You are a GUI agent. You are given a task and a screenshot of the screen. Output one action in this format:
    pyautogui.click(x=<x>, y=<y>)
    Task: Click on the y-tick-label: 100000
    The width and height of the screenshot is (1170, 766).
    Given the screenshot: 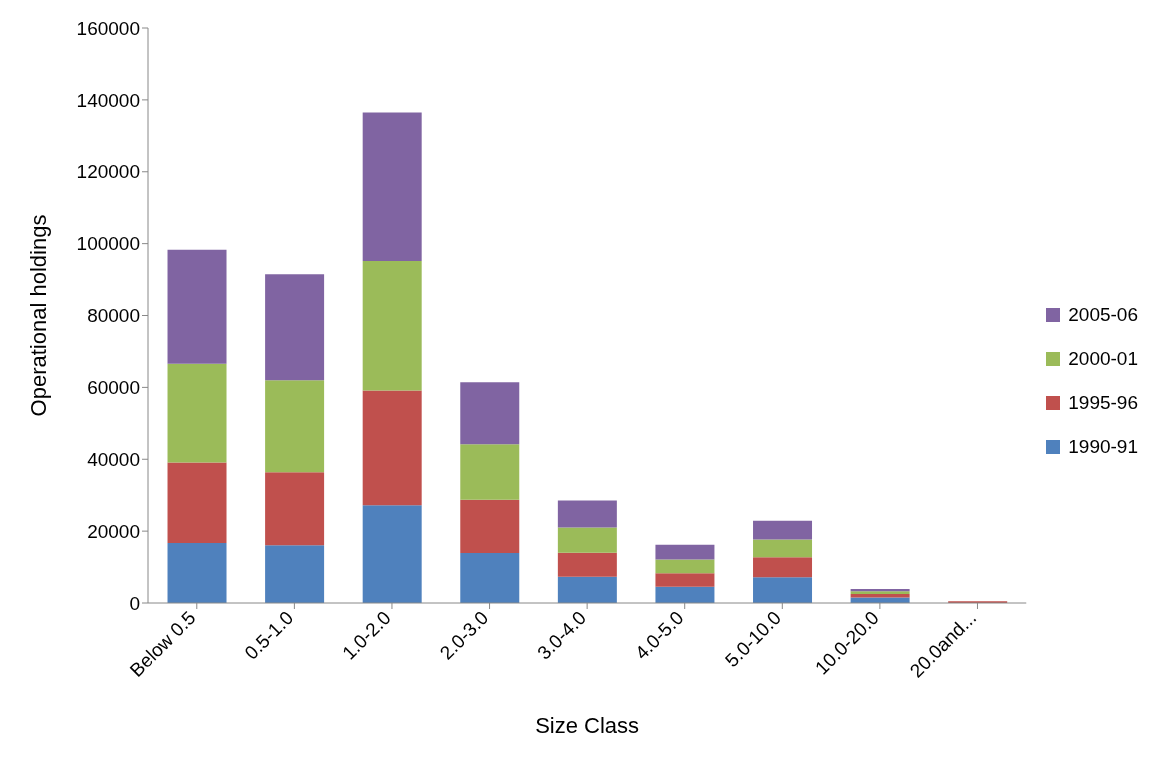 What is the action you would take?
    pyautogui.click(x=108, y=244)
    